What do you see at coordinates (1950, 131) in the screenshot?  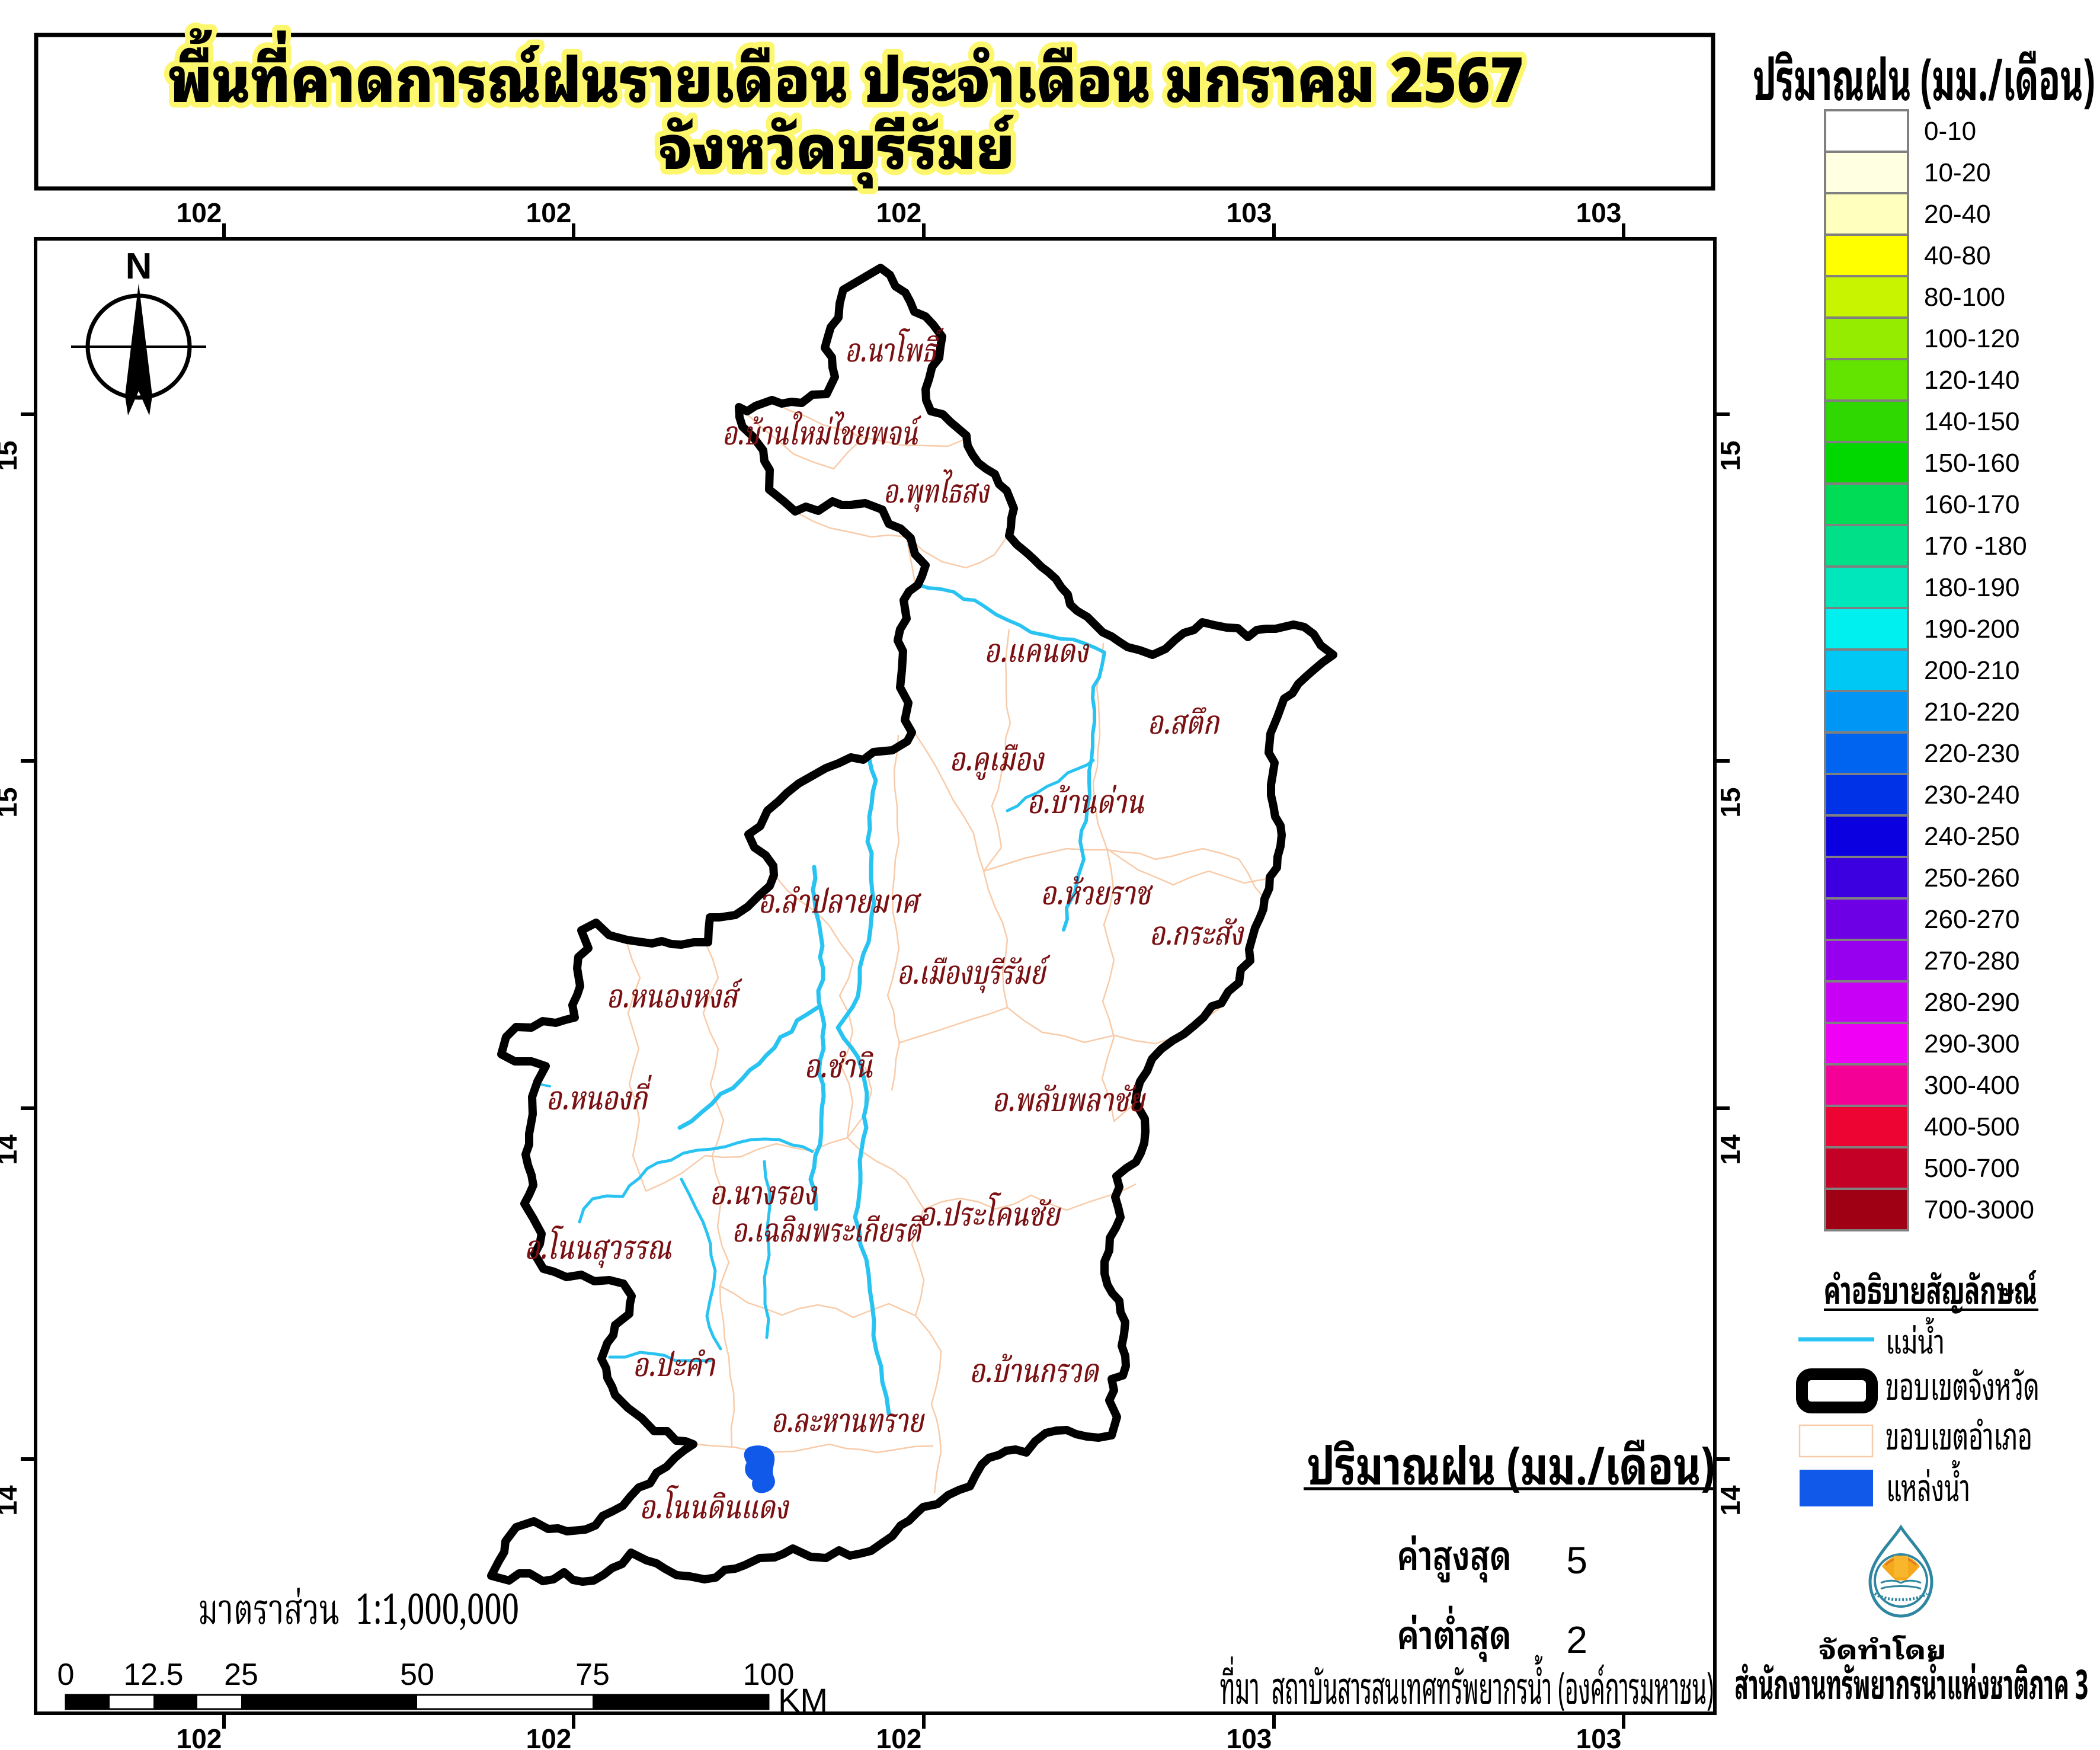 I see `svg-text: 0-10` at bounding box center [1950, 131].